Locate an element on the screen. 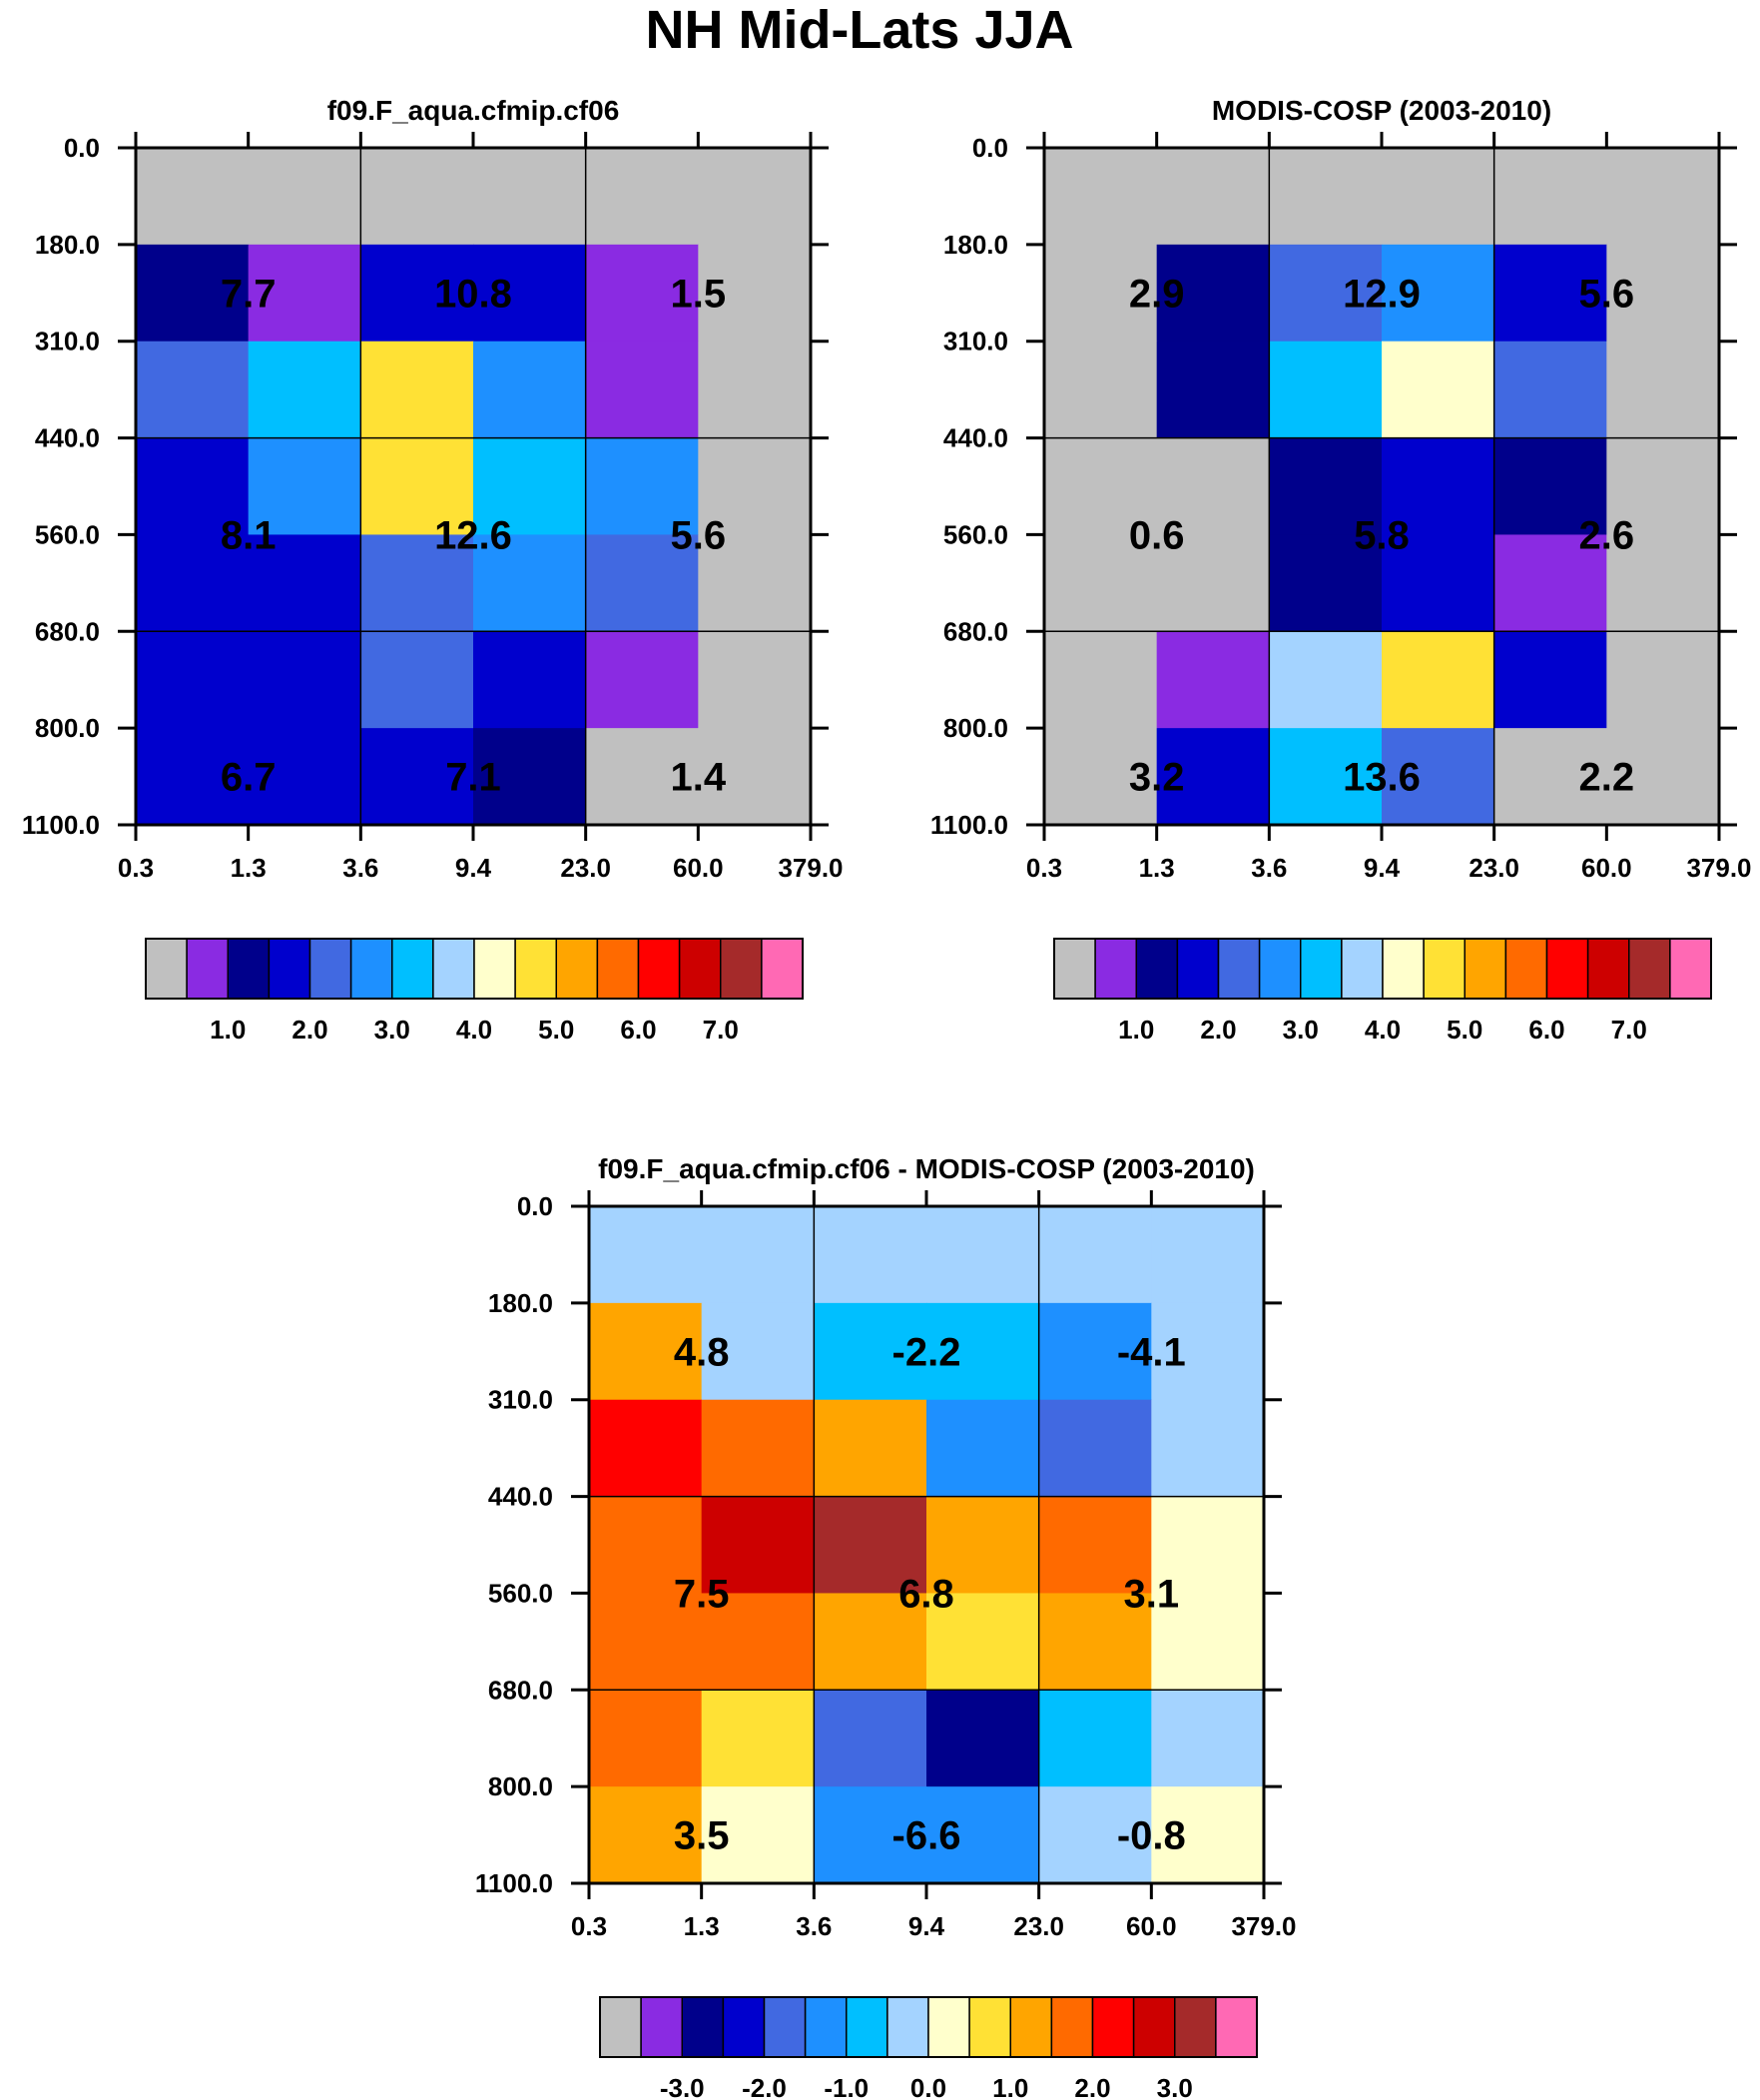  block-value-label: 6.7 is located at coordinates (249, 778).